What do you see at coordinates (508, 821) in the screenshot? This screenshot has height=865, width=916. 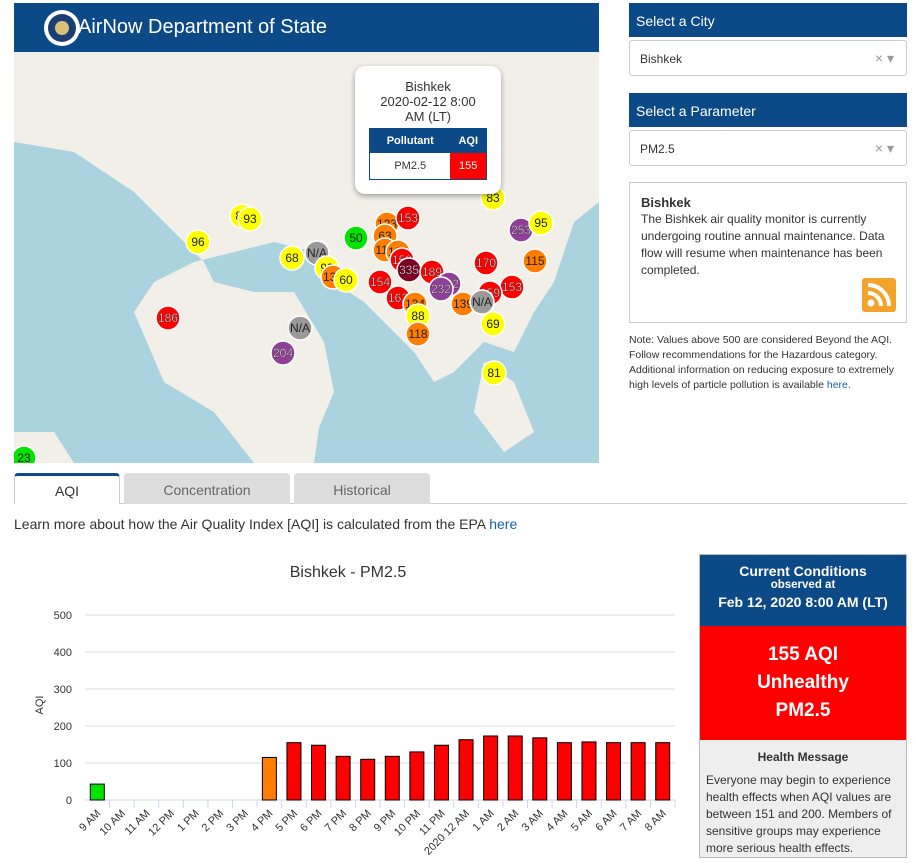 I see `x-tick-label: 2 AM` at bounding box center [508, 821].